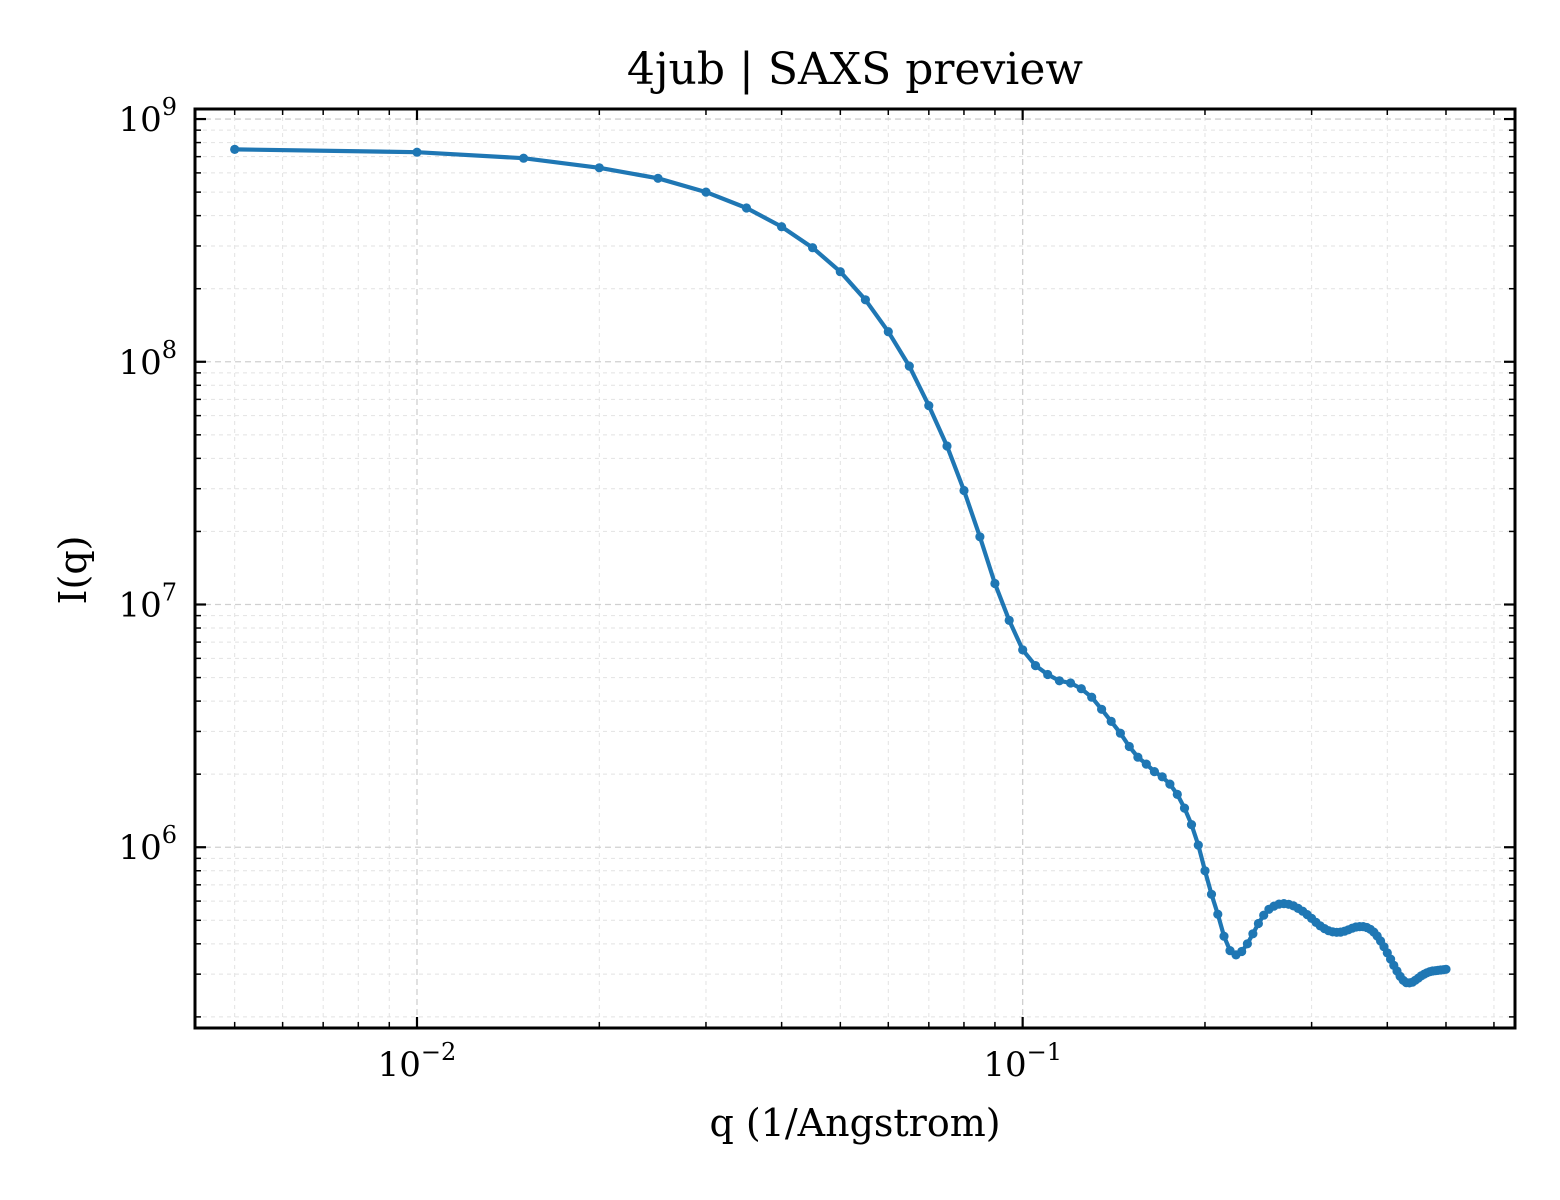  What do you see at coordinates (855, 69) in the screenshot?
I see `chart-title: 4jub | SAXS preview` at bounding box center [855, 69].